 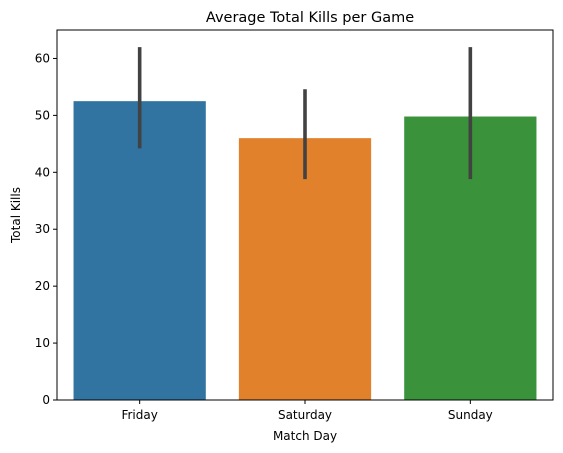 I want to click on bar-saturday, so click(x=305, y=269).